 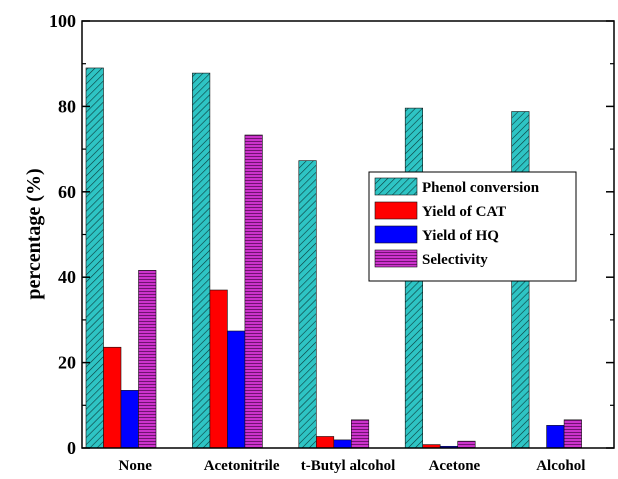 I want to click on x-tick-label: Acetonitrile, so click(x=242, y=466).